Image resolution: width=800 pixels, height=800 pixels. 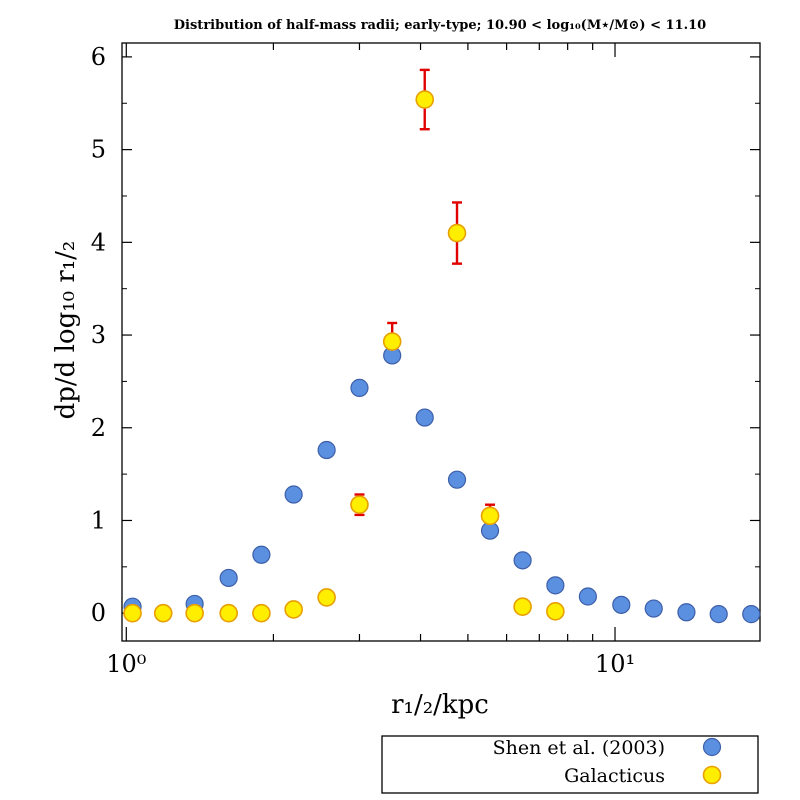 I want to click on legend: Shen et al. (2003) Galacticus, so click(x=570, y=764).